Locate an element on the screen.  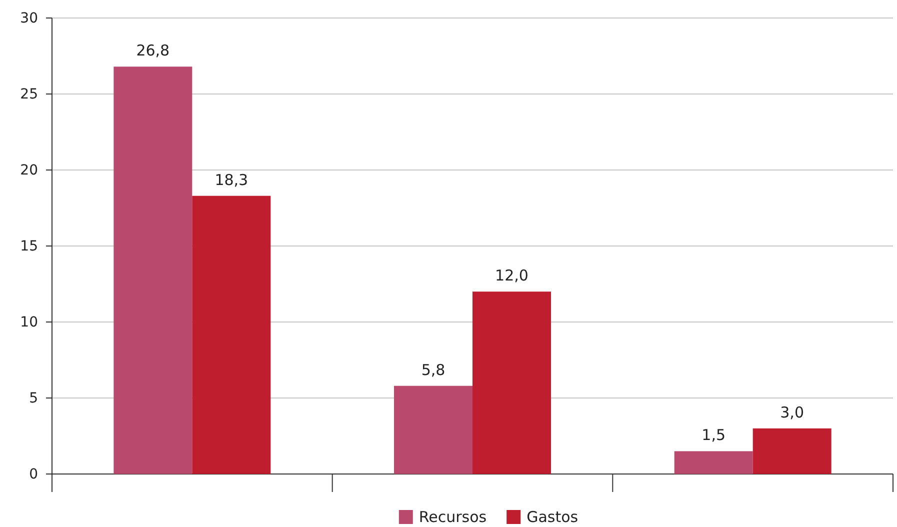
y-tick-label: 10 is located at coordinates (29, 322).